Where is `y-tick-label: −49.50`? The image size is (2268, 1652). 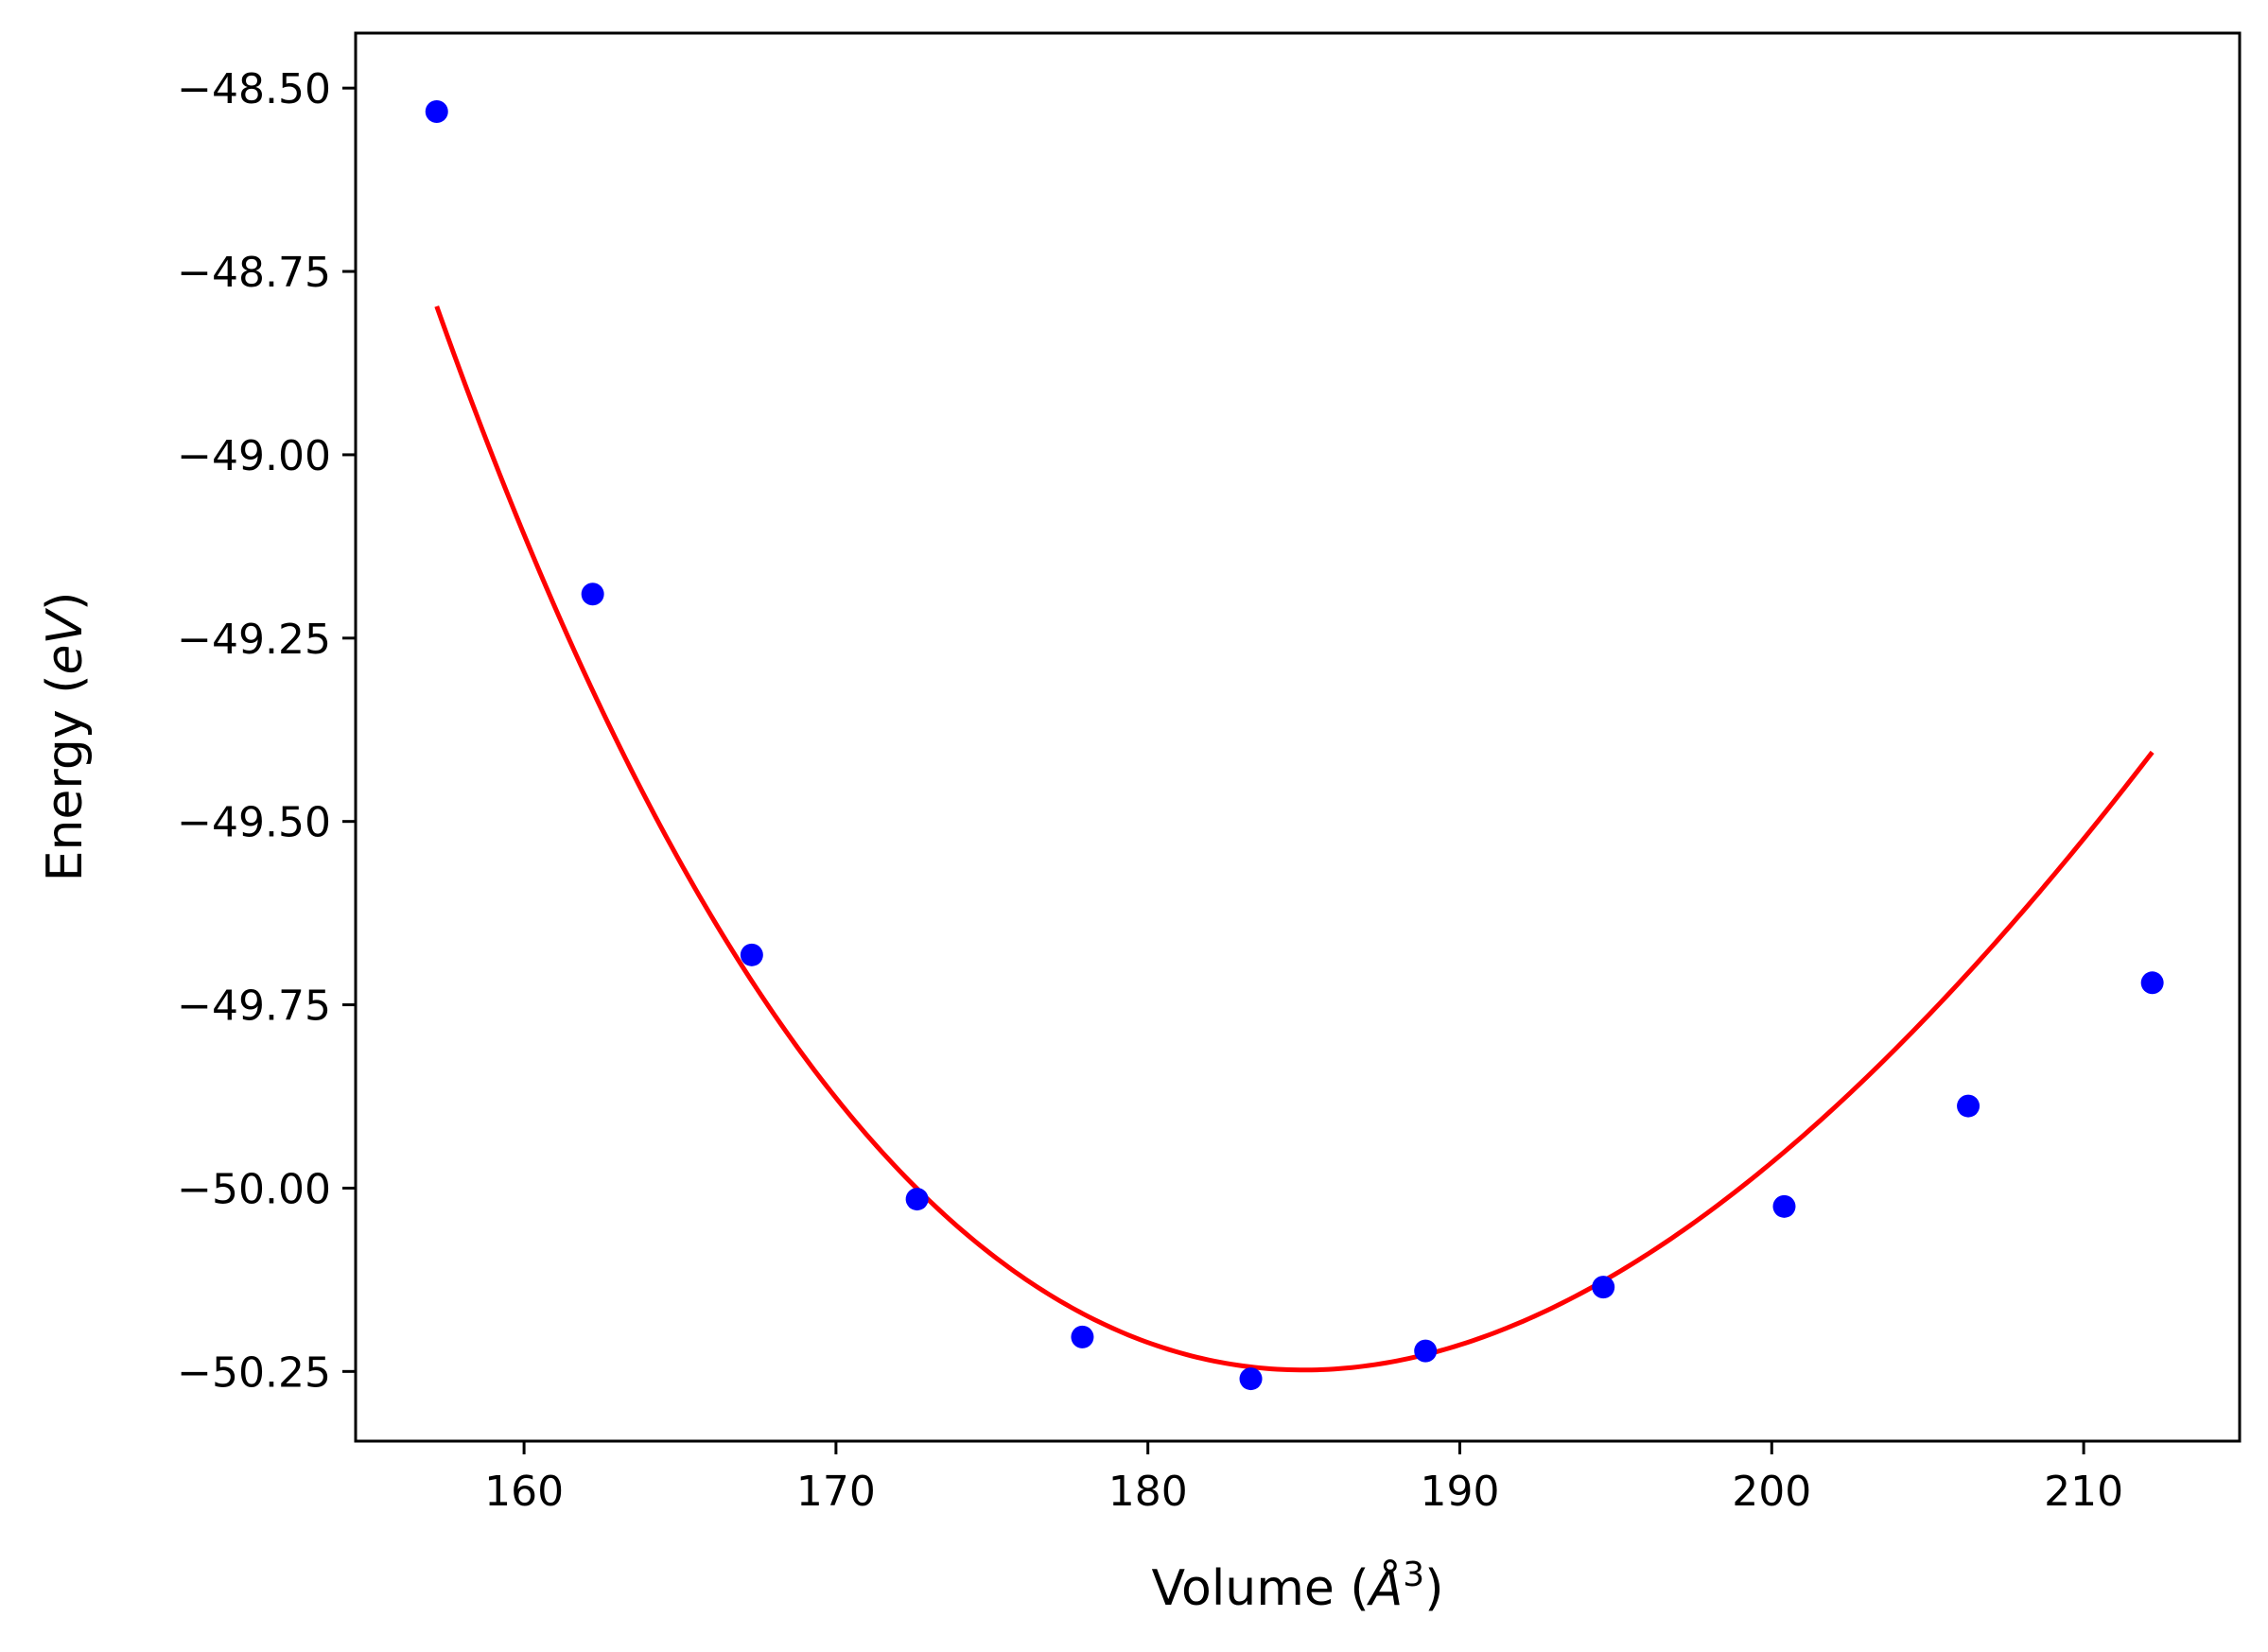 y-tick-label: −49.50 is located at coordinates (254, 823).